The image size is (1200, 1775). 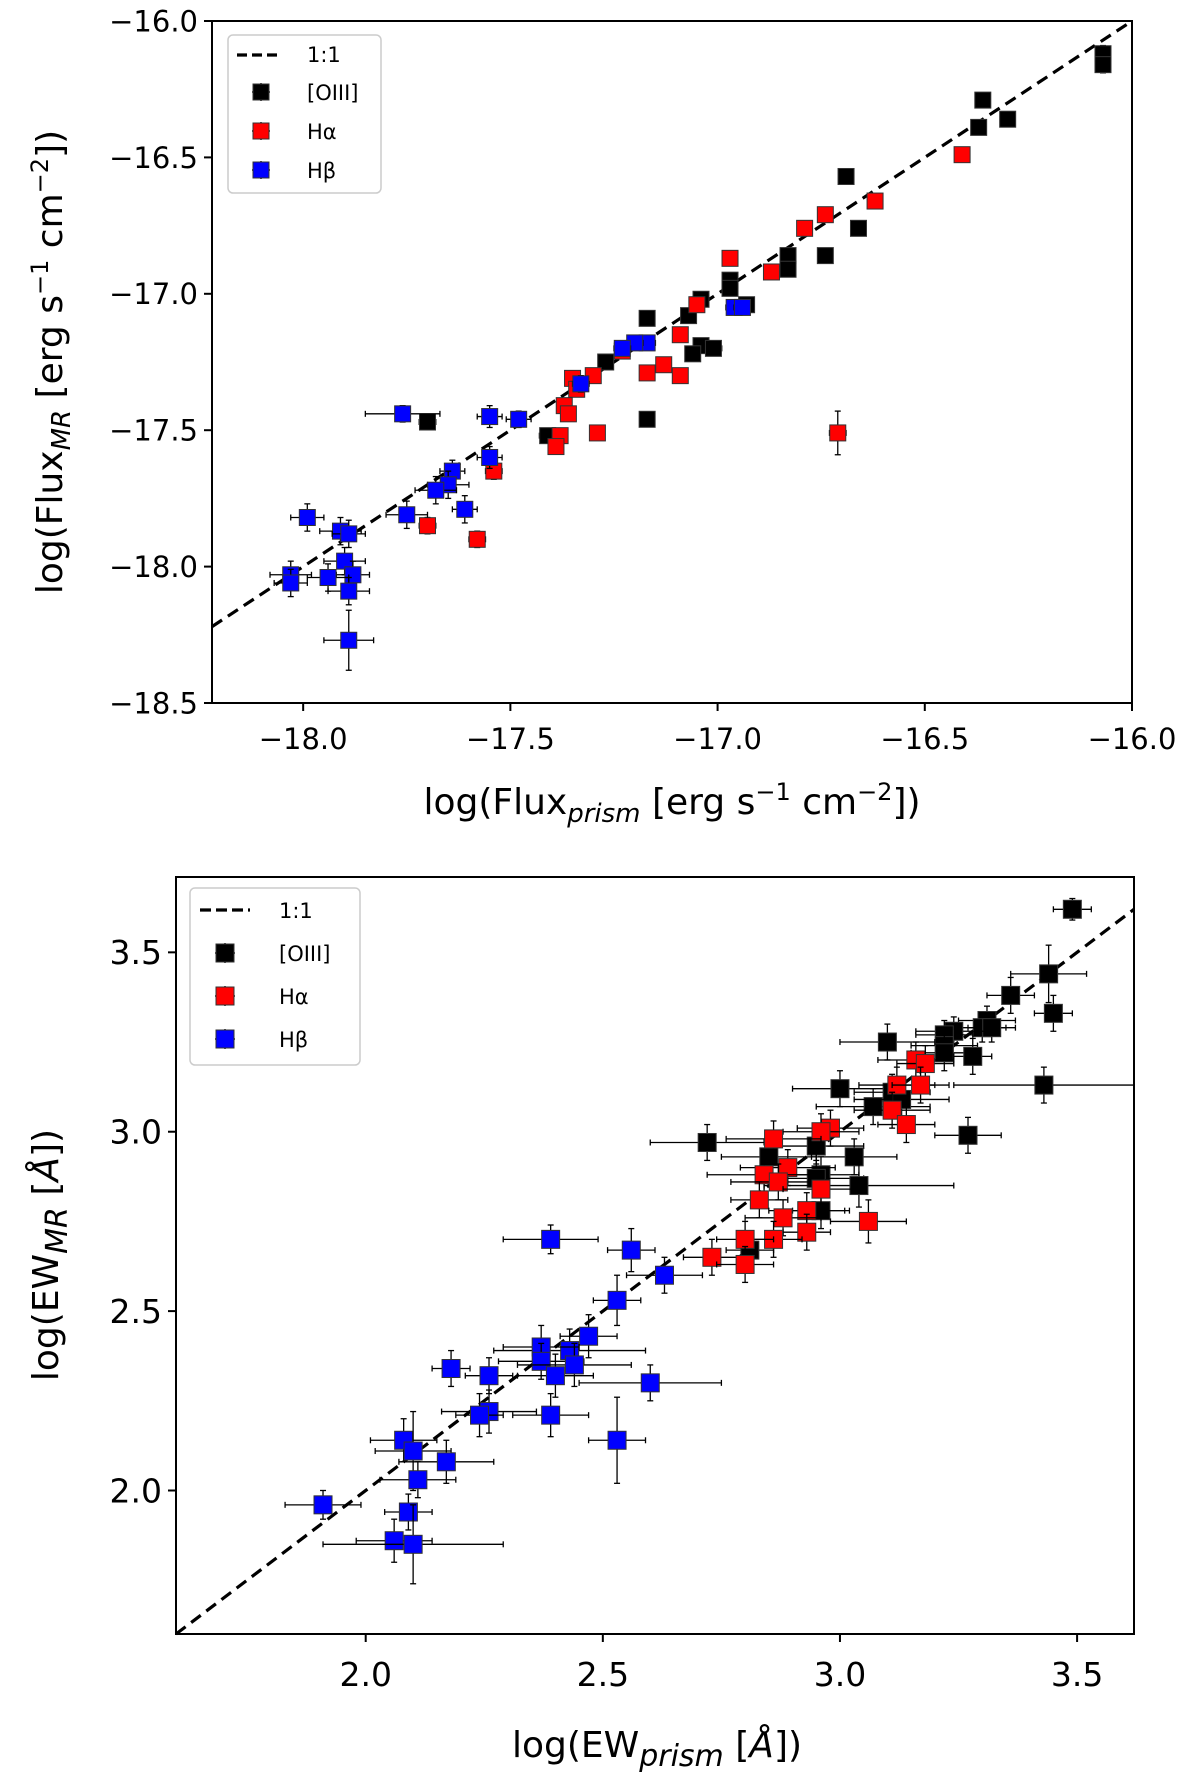 What do you see at coordinates (153, 21) in the screenshot?
I see `flux-y-tick-label: −16.0` at bounding box center [153, 21].